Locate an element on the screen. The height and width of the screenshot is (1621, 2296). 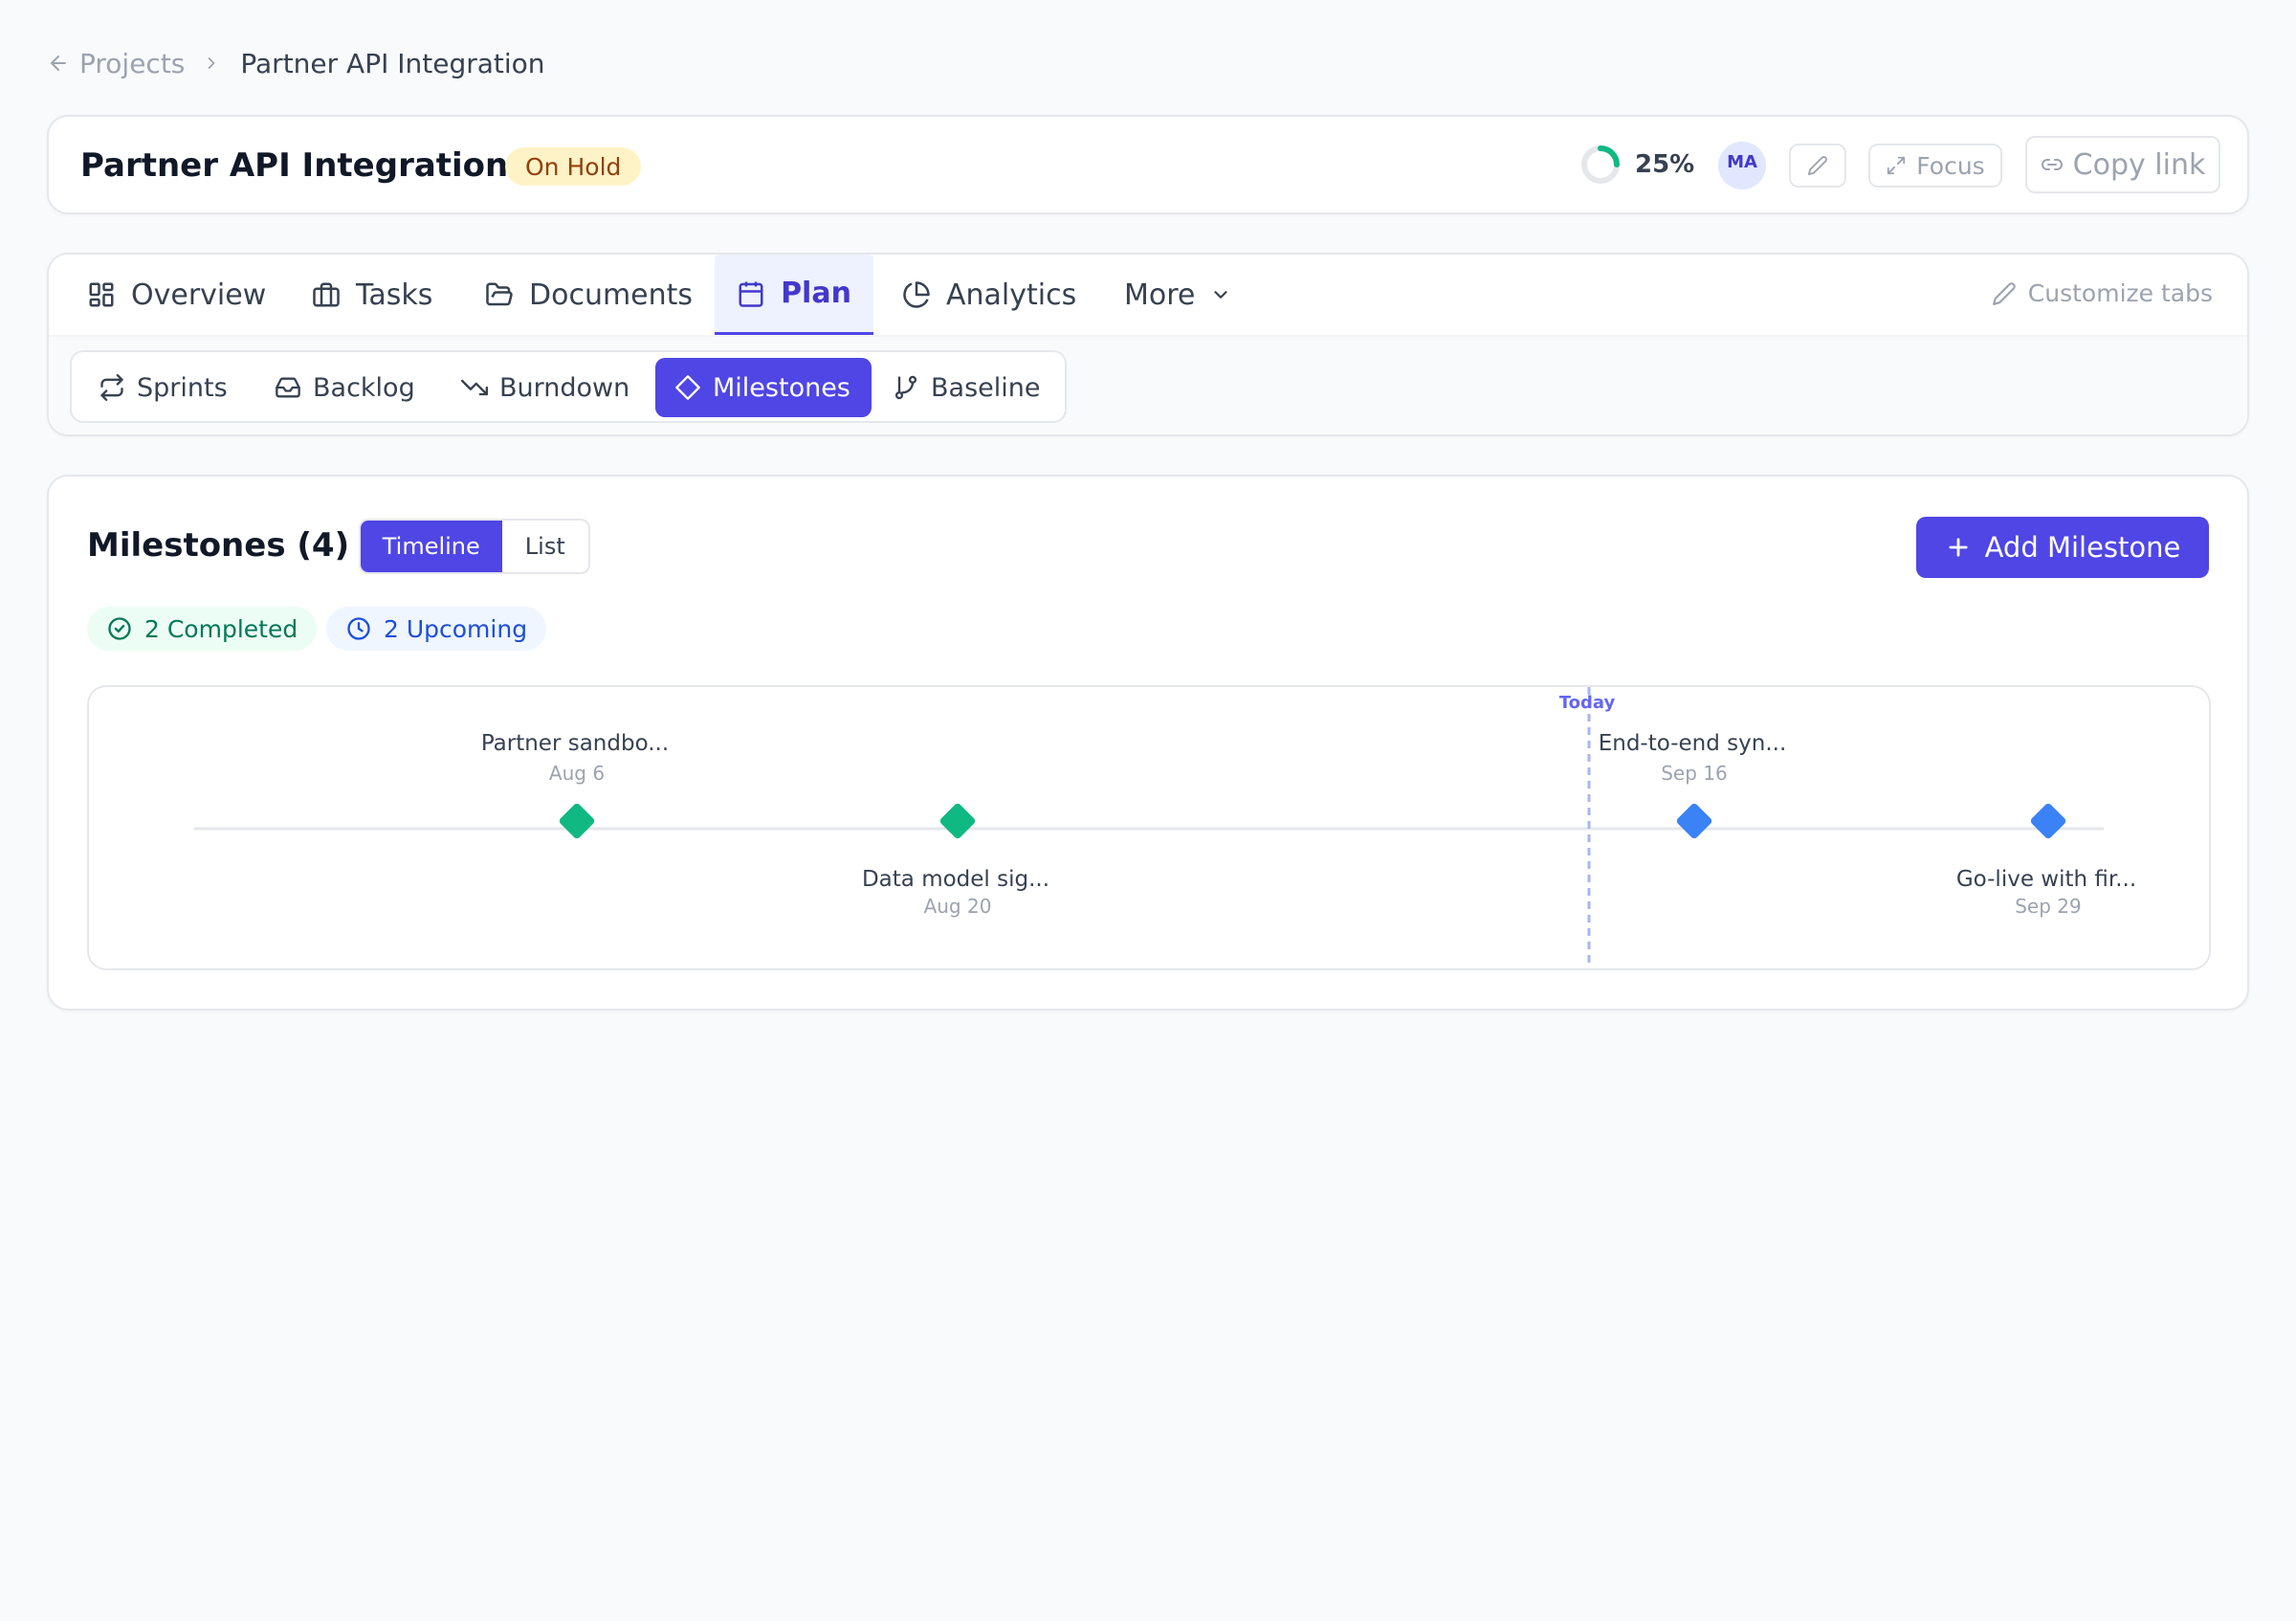
status-badge: On Hold is located at coordinates (574, 166).